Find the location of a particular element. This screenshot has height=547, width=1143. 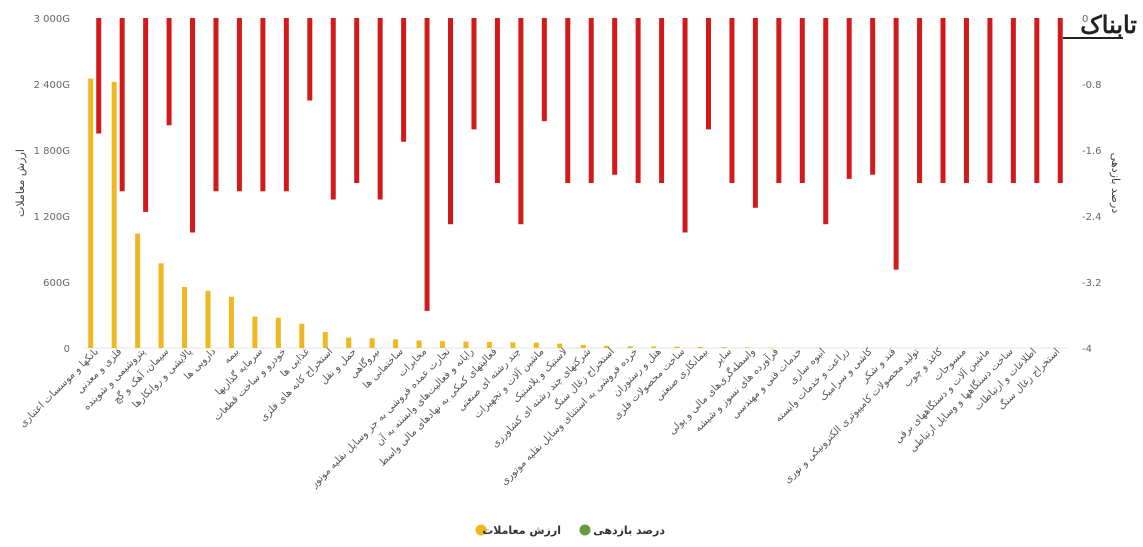

left-axis-tick-label: 1 200G is located at coordinates (52, 217).